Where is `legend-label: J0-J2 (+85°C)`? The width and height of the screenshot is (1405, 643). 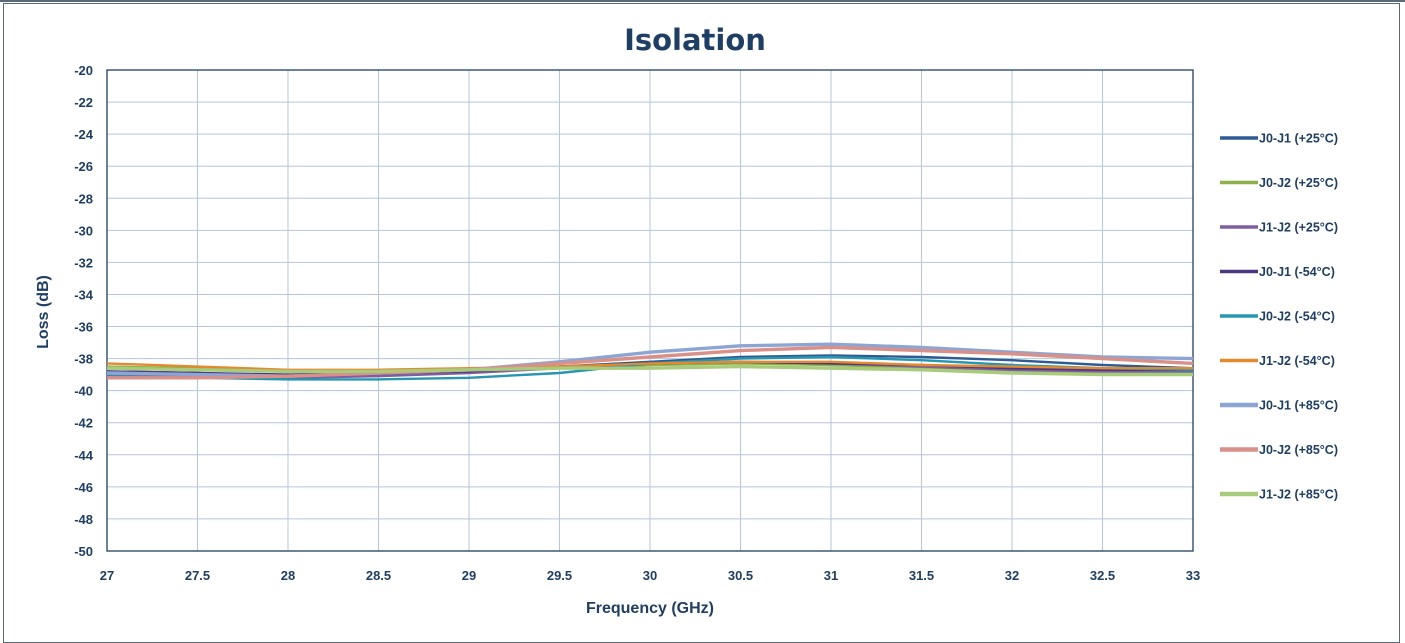 legend-label: J0-J2 (+85°C) is located at coordinates (1298, 450).